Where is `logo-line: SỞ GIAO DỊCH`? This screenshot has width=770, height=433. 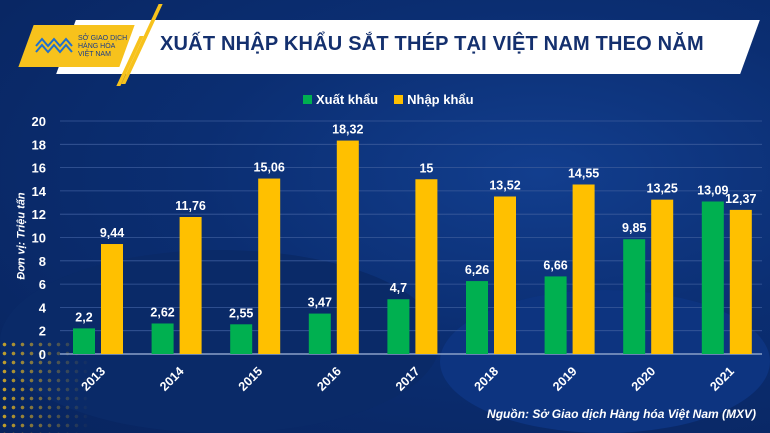 logo-line: SỞ GIAO DỊCH is located at coordinates (103, 38).